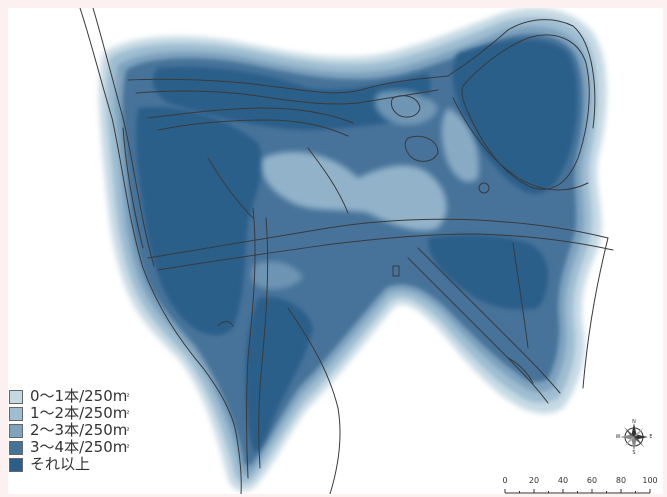 This screenshot has width=667, height=497. I want to click on legend-label: 1〜2本/250m, so click(79, 413).